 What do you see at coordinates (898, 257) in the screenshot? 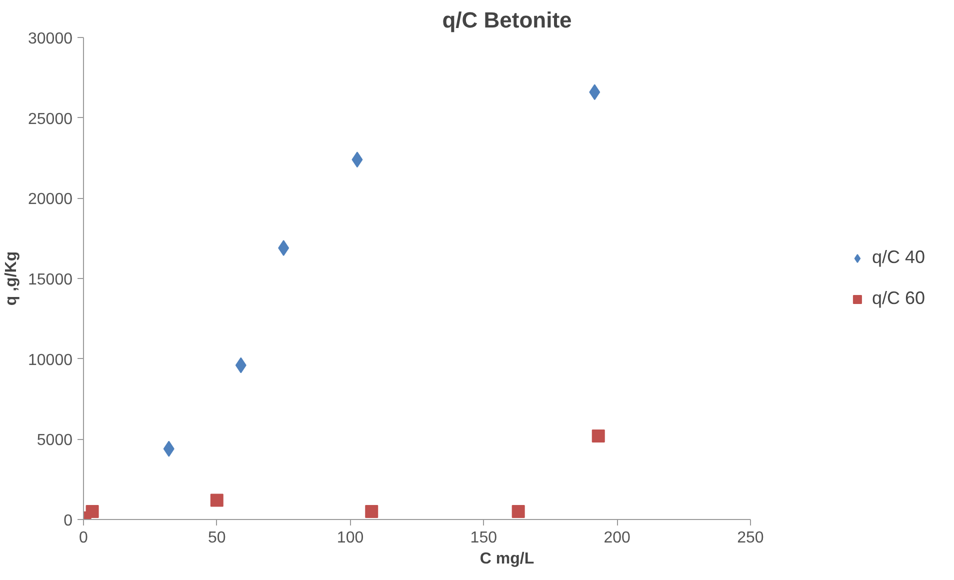
I see `legend-label: q/C 40` at bounding box center [898, 257].